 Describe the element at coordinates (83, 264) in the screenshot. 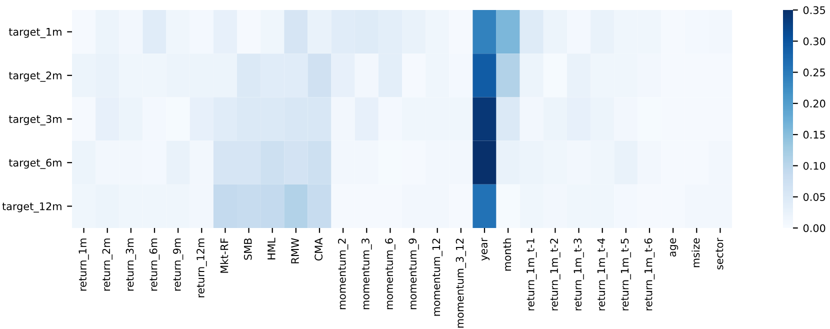

I see `x-tick-label: return_1m` at that location.